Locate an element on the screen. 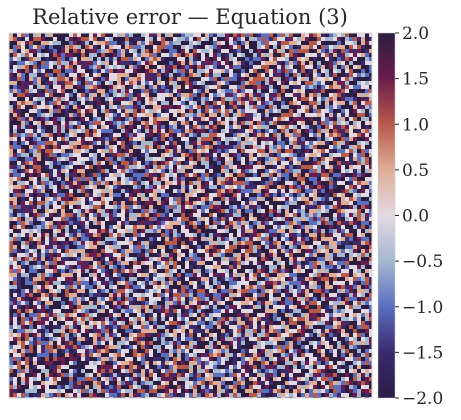 The width and height of the screenshot is (461, 420). colorbar-tick-label: 1.5 is located at coordinates (415, 80).